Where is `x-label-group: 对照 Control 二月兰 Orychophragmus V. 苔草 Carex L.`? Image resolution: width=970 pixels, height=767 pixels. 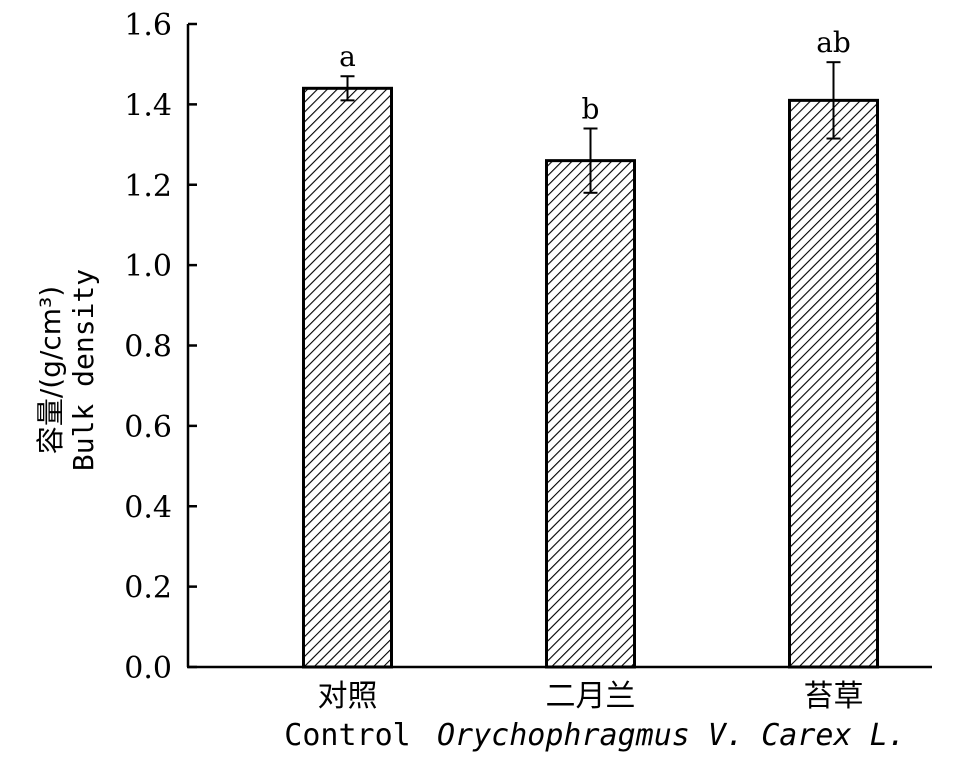 x-label-group: 对照 Control 二月兰 Orychophragmus V. 苔草 Carex L. is located at coordinates (594, 716).